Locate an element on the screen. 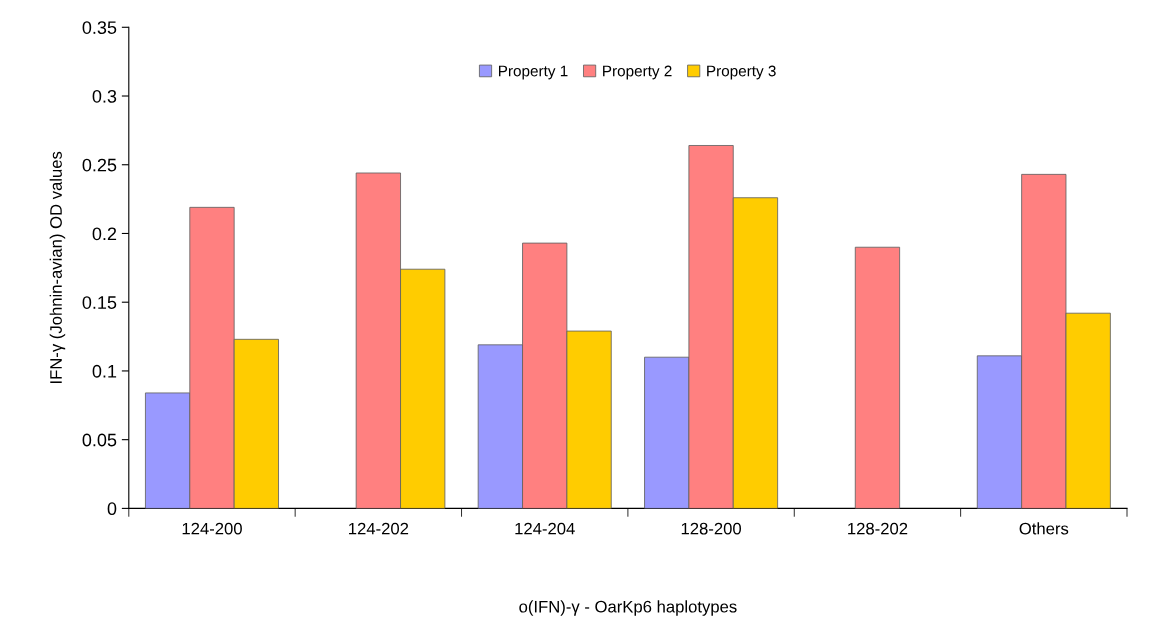 Image resolution: width=1150 pixels, height=620 pixels. y-tick-label: 0.35 is located at coordinates (99, 27).